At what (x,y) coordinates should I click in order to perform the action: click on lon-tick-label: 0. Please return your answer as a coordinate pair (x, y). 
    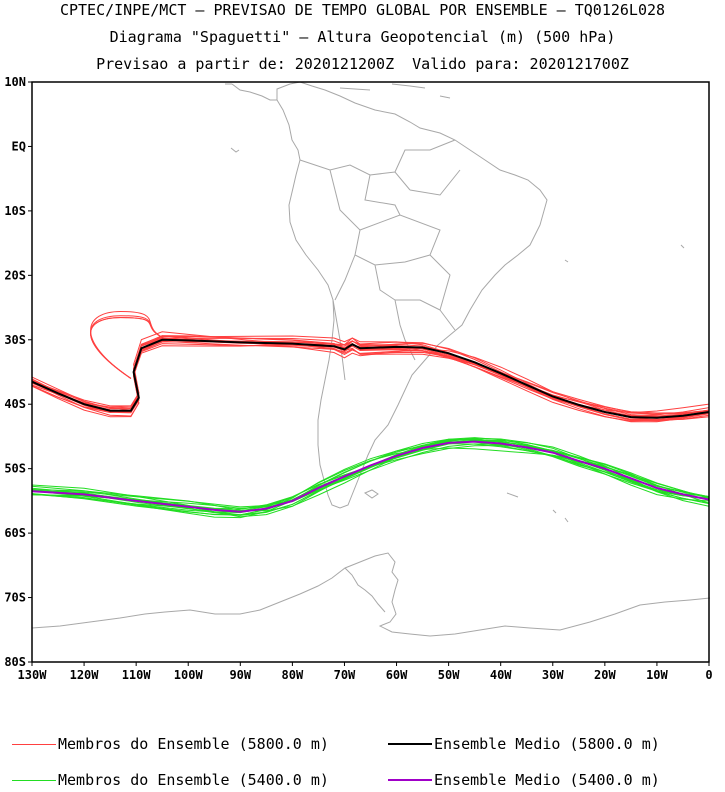
    Looking at the image, I should click on (708, 675).